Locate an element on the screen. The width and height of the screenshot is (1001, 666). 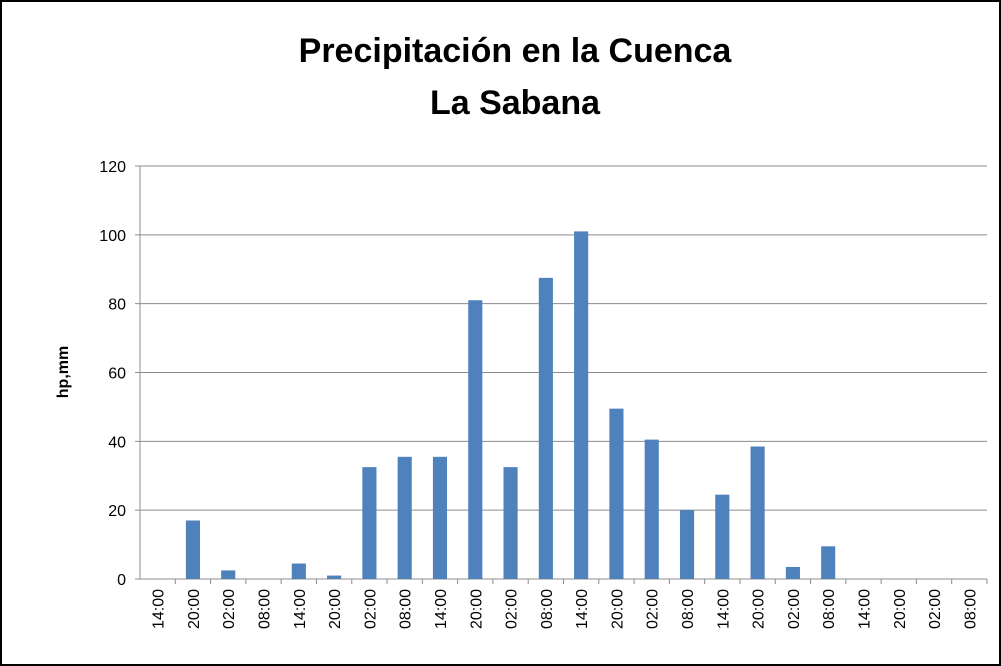
y-tick-label: 0 is located at coordinates (121, 580).